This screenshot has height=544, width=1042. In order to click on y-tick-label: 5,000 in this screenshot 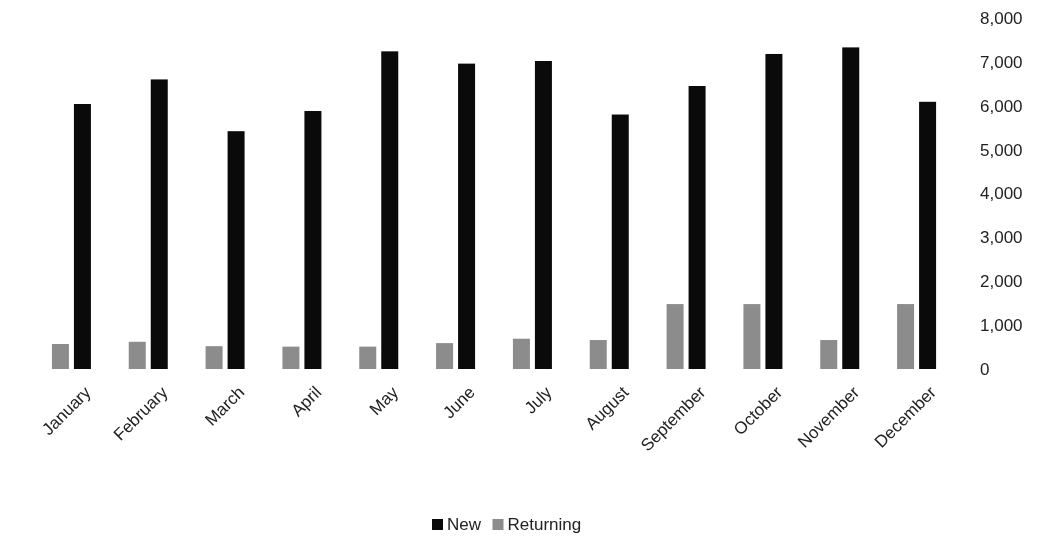, I will do `click(1001, 150)`.